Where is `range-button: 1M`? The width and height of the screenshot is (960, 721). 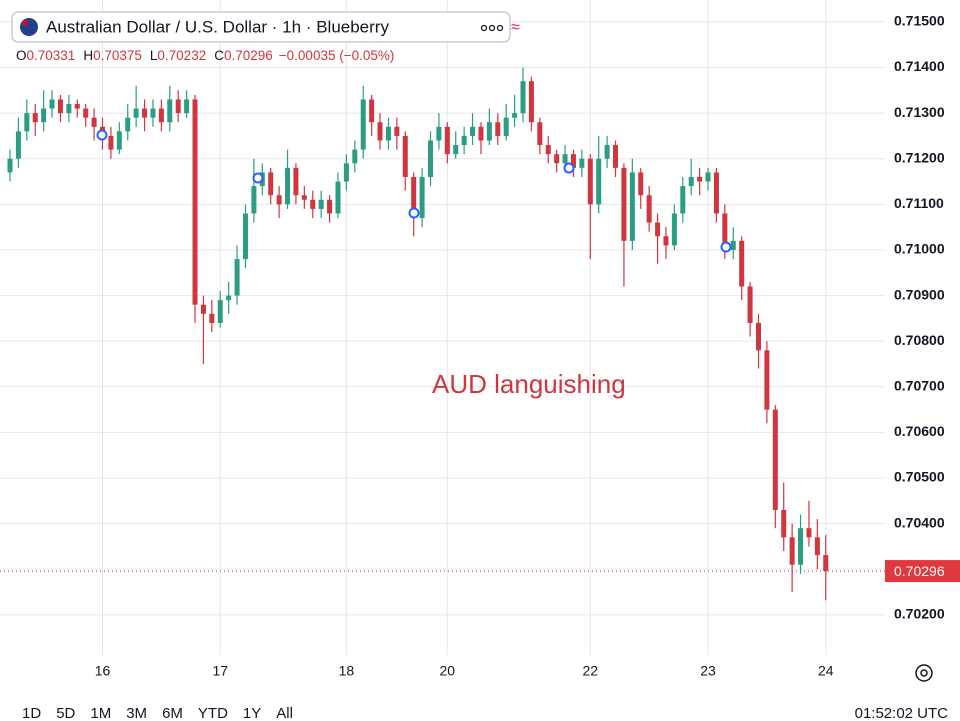
range-button: 1M is located at coordinates (100, 713).